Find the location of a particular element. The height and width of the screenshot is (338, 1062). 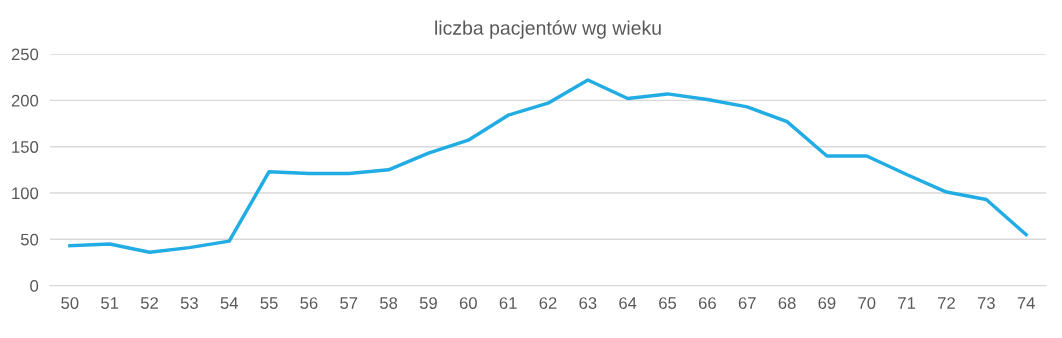

x-tick-label: 63 is located at coordinates (588, 303).